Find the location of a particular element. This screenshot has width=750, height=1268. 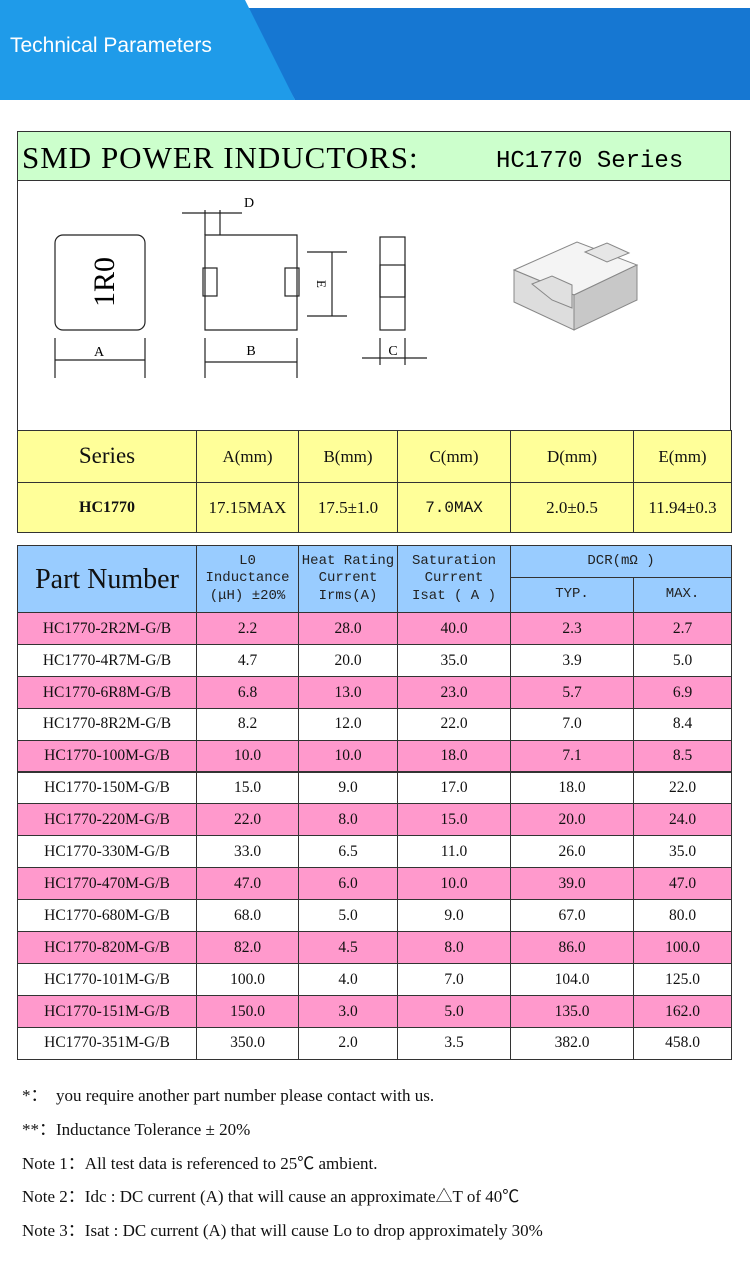

header-text: Isat ( A ) is located at coordinates (453, 595).